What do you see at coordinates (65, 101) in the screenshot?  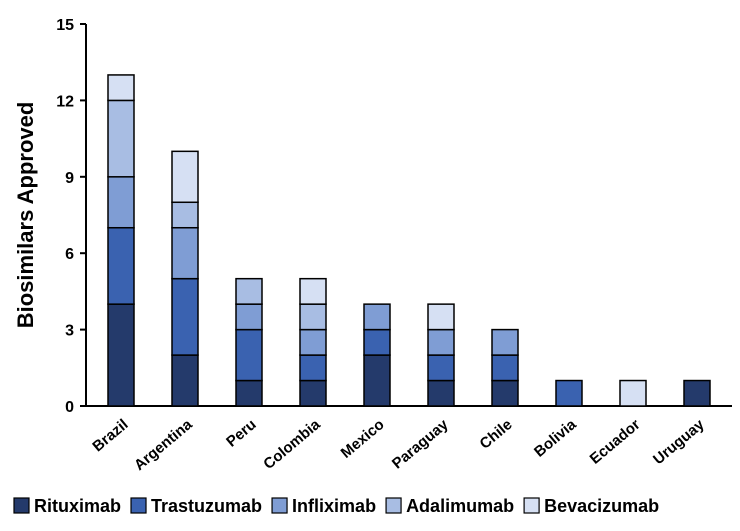 I see `y-tick-label: 12` at bounding box center [65, 101].